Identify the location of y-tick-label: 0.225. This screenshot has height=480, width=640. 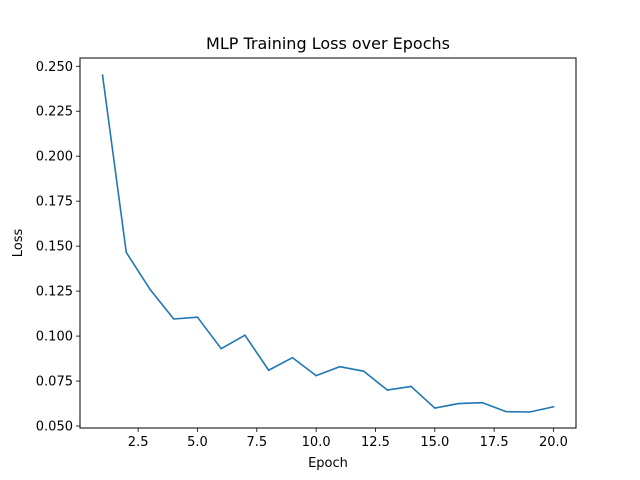
(54, 112).